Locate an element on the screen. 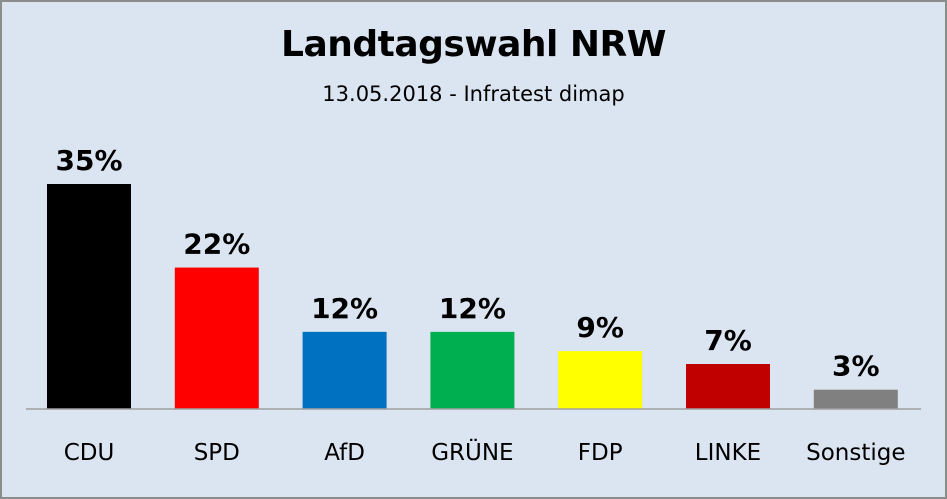 This screenshot has height=499, width=947. category-label: Sonstige is located at coordinates (855, 453).